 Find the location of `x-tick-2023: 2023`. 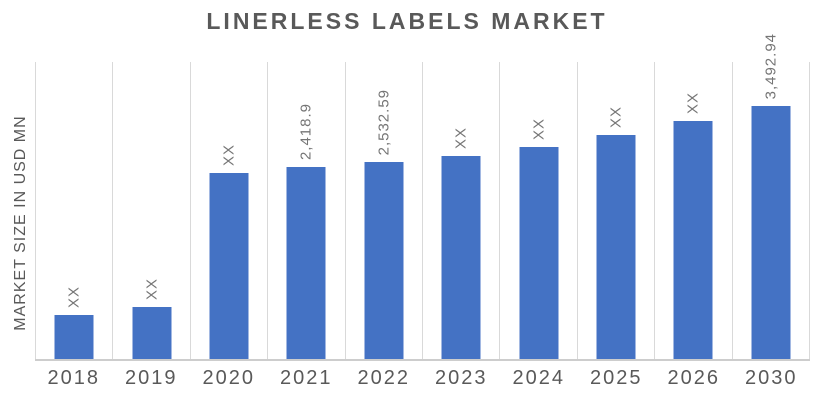

x-tick-2023: 2023 is located at coordinates (461, 378).